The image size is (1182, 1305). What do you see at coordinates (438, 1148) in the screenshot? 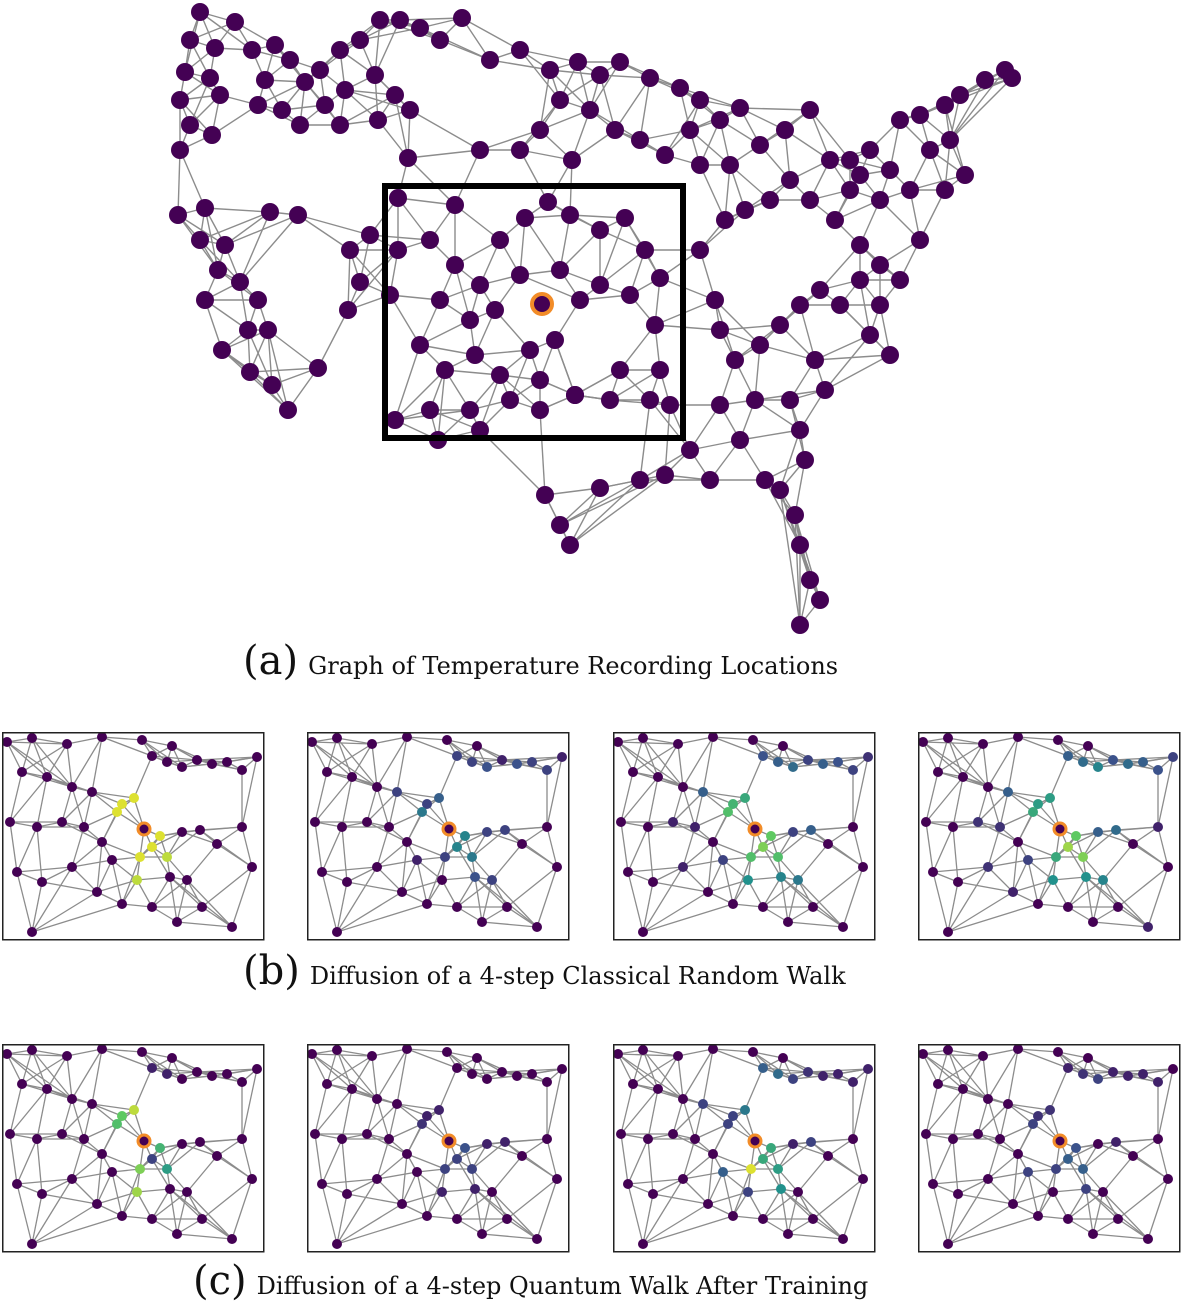
I see `panel-frame` at bounding box center [438, 1148].